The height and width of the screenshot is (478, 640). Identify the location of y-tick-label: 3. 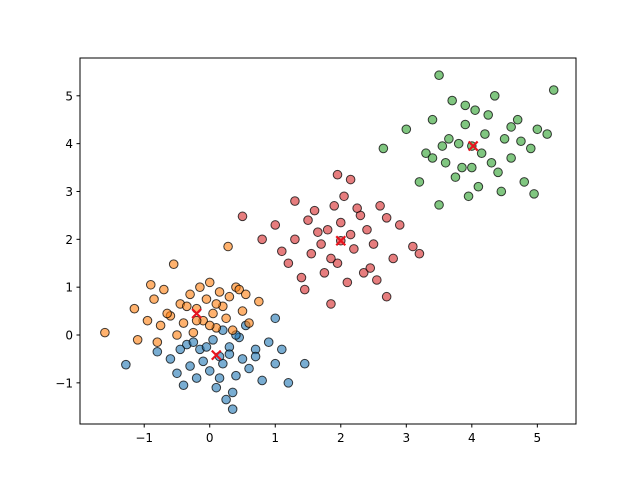
(69, 192).